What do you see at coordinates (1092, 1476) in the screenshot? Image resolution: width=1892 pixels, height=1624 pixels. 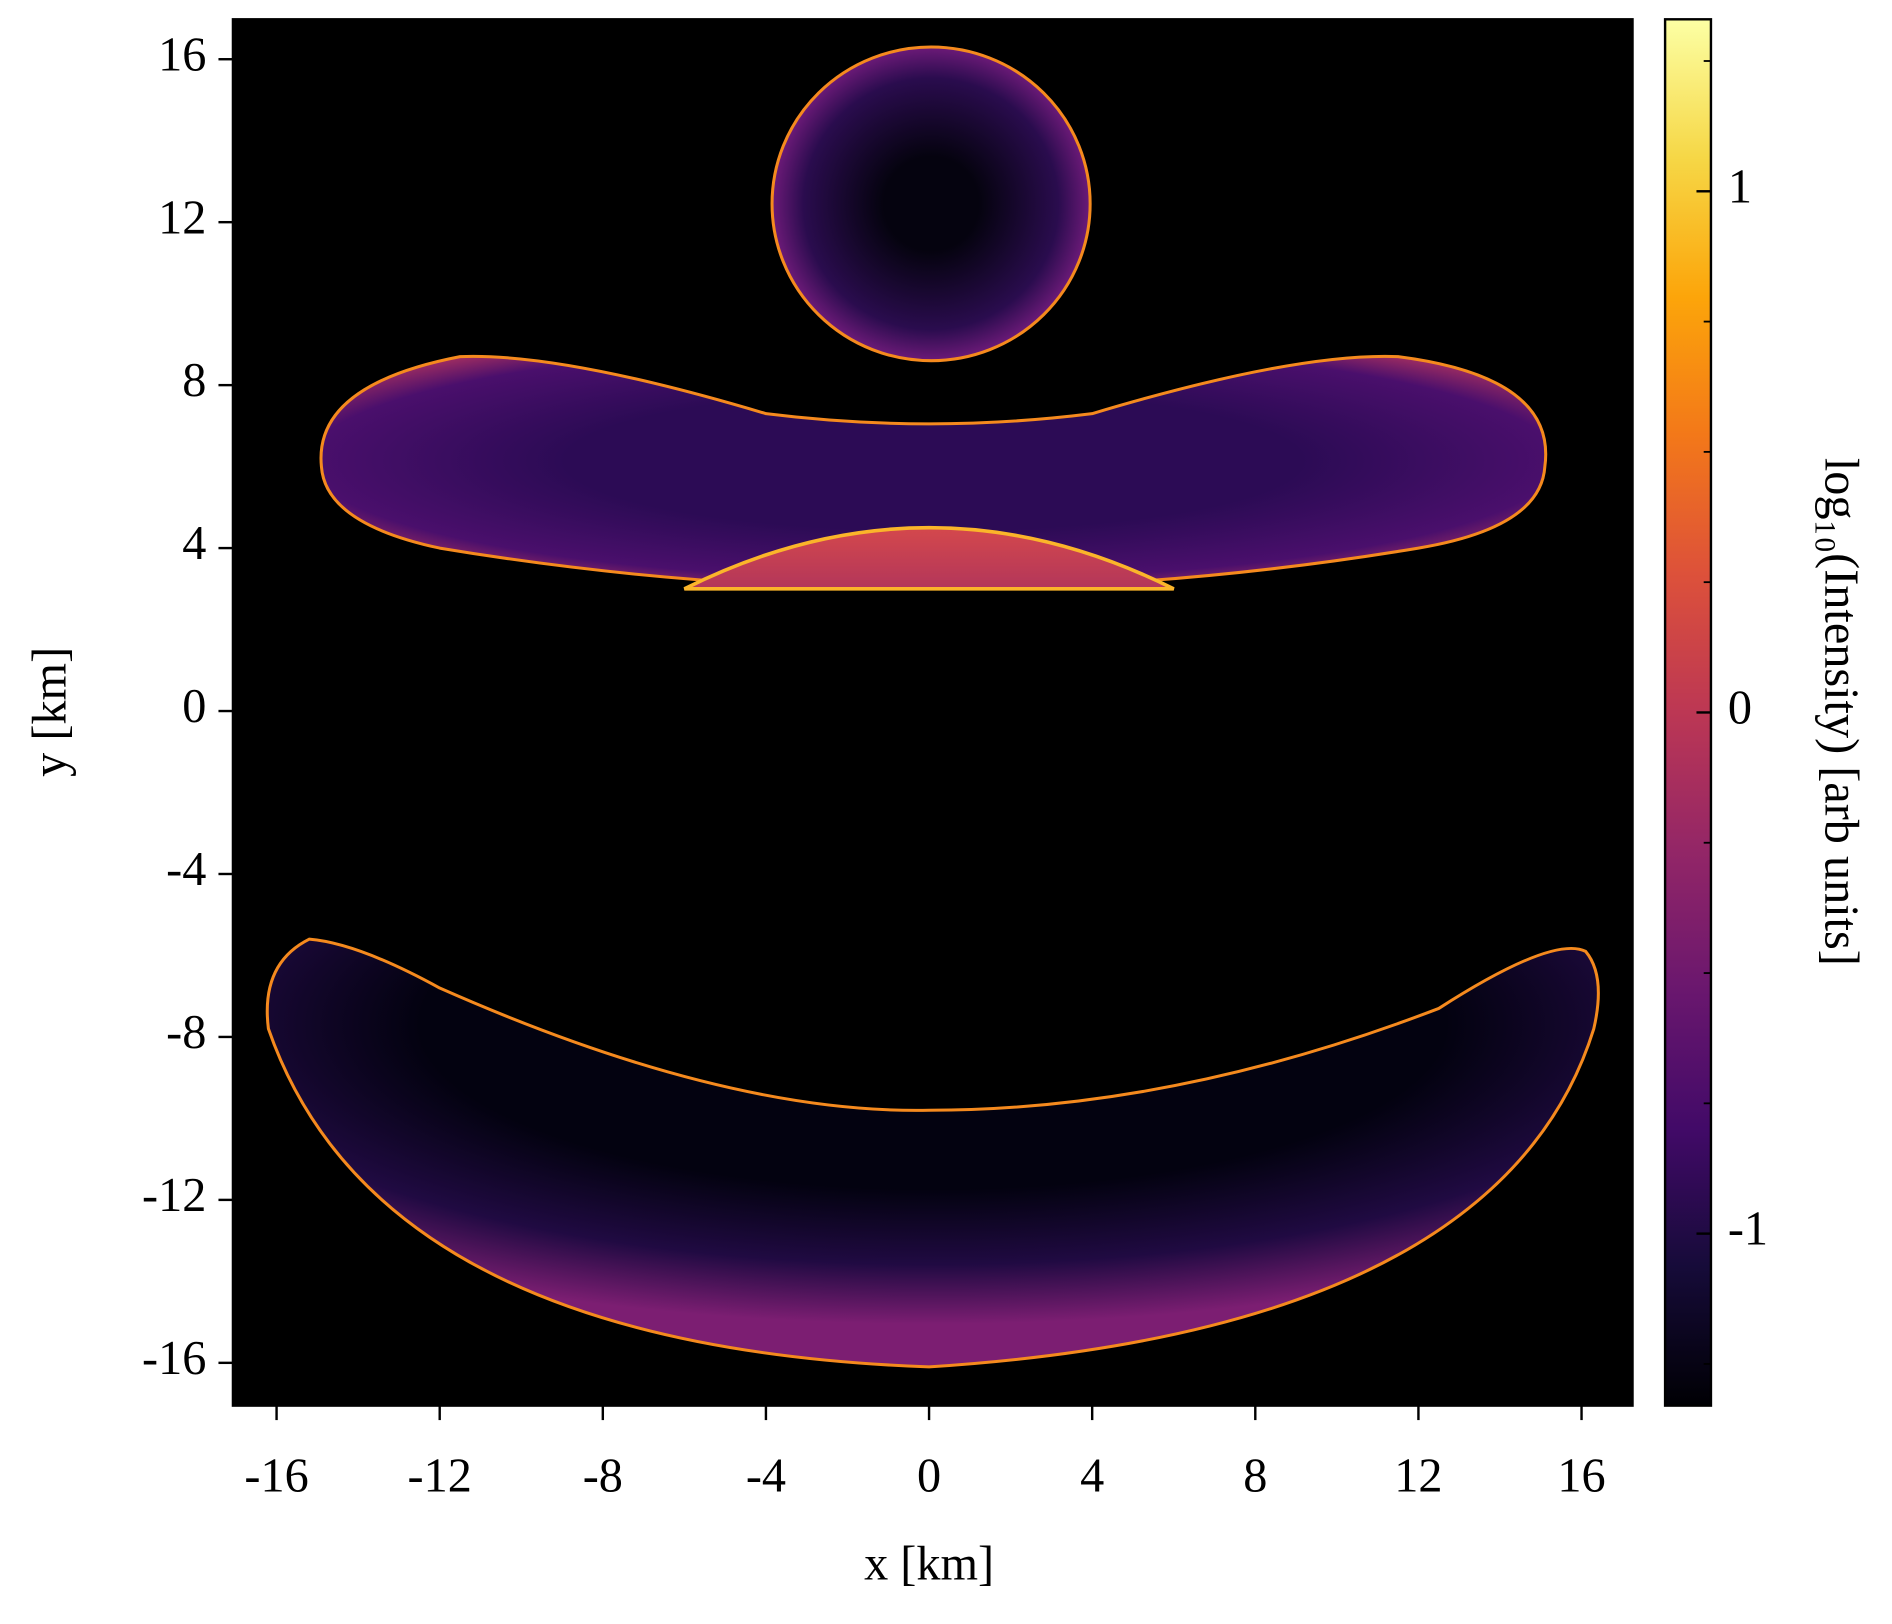 I see `x-tick-label: 4` at bounding box center [1092, 1476].